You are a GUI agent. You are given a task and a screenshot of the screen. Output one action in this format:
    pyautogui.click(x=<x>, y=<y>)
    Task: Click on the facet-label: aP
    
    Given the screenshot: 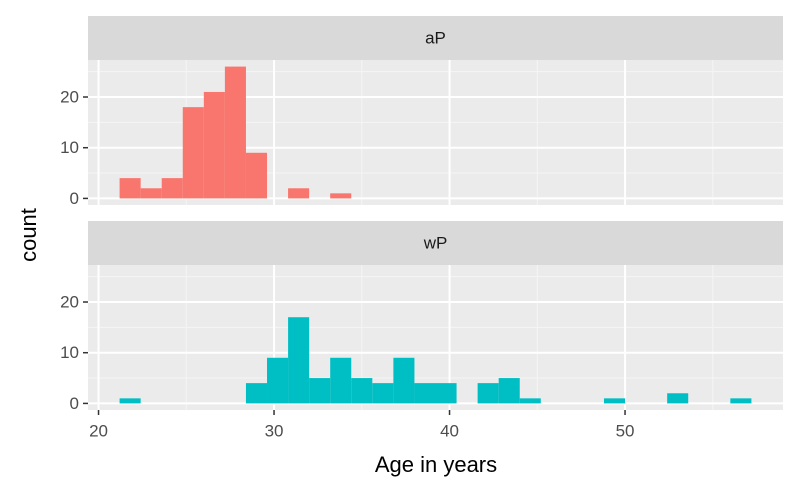 What is the action you would take?
    pyautogui.click(x=435, y=37)
    